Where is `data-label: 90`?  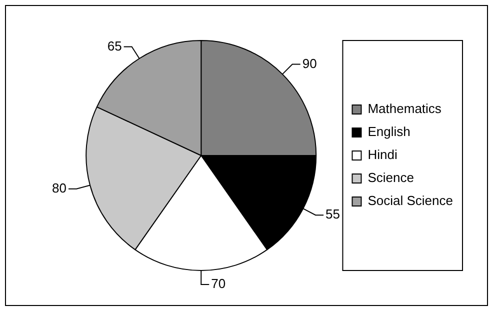 data-label: 90 is located at coordinates (309, 63).